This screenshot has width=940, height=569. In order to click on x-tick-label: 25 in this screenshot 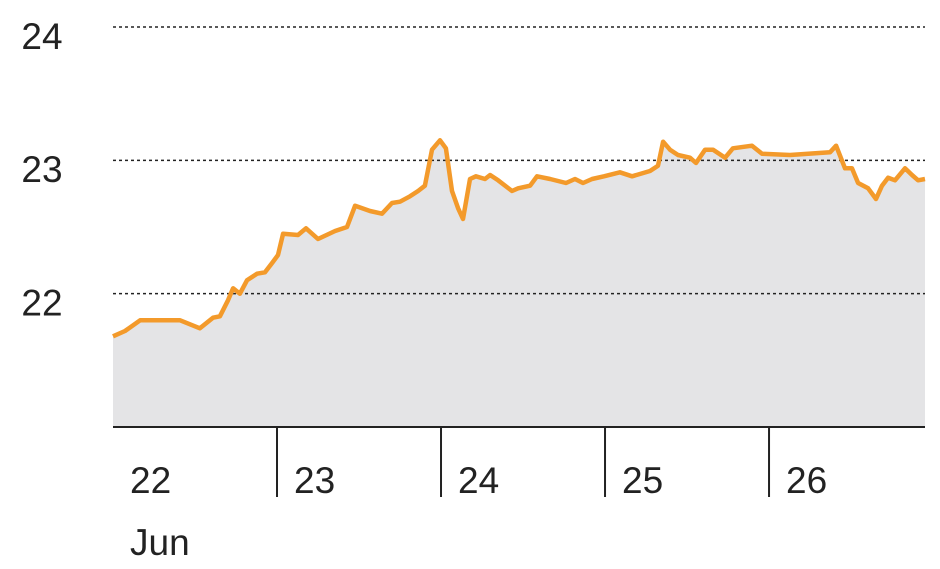, I will do `click(642, 480)`.